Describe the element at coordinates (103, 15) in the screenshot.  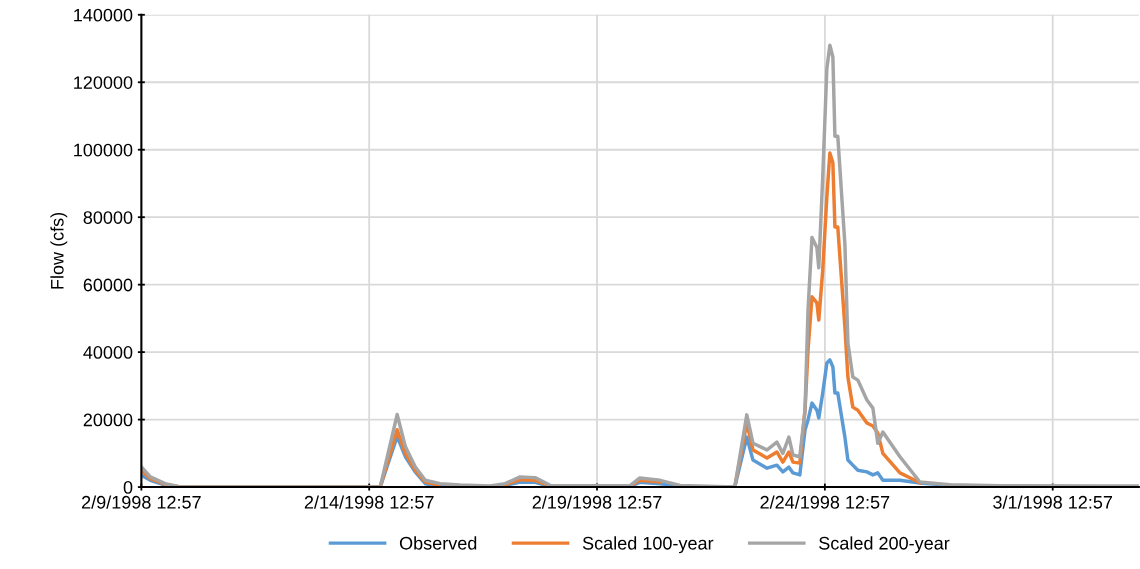
I see `y-tick-label: 140000` at that location.